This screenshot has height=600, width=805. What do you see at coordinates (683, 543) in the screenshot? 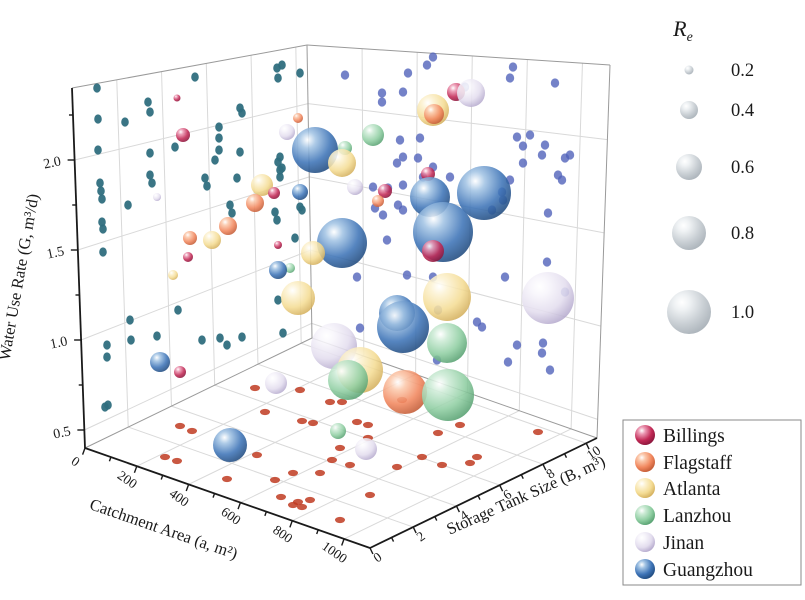
I see `city-legend-label: Jinan` at bounding box center [683, 543].